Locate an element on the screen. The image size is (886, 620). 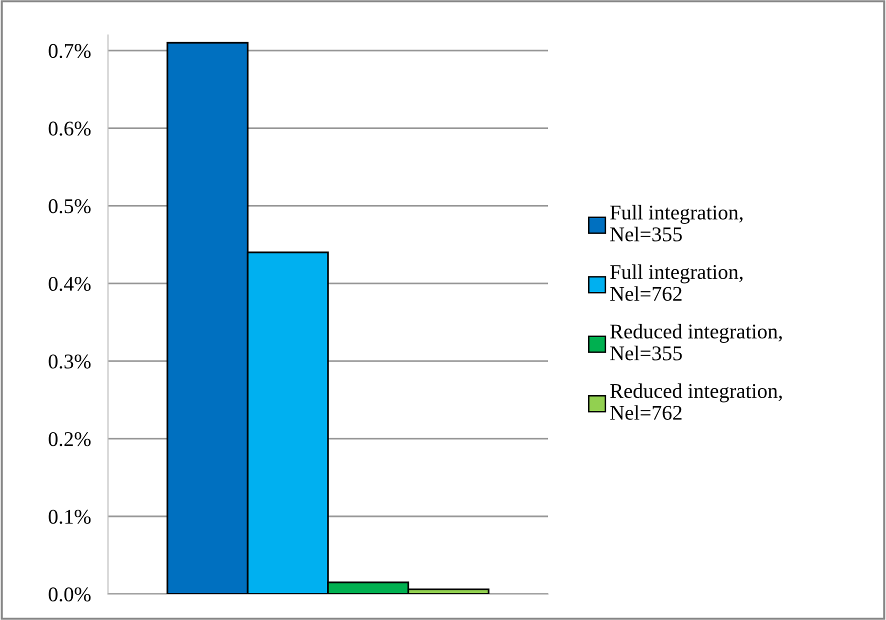
legend-label: Reduced integration, Nel=762 is located at coordinates (696, 401).